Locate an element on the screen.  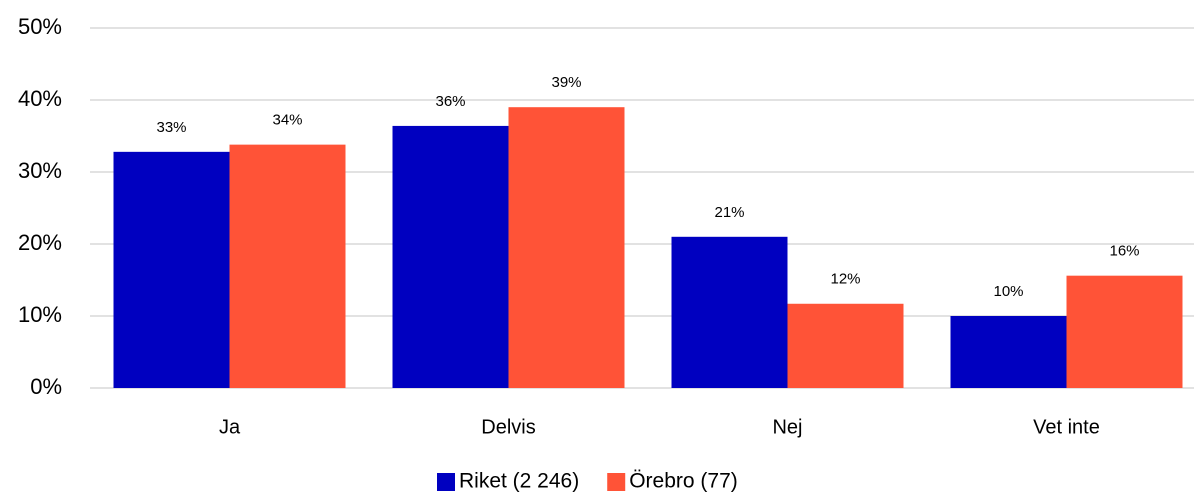
value-label: 21% is located at coordinates (729, 212).